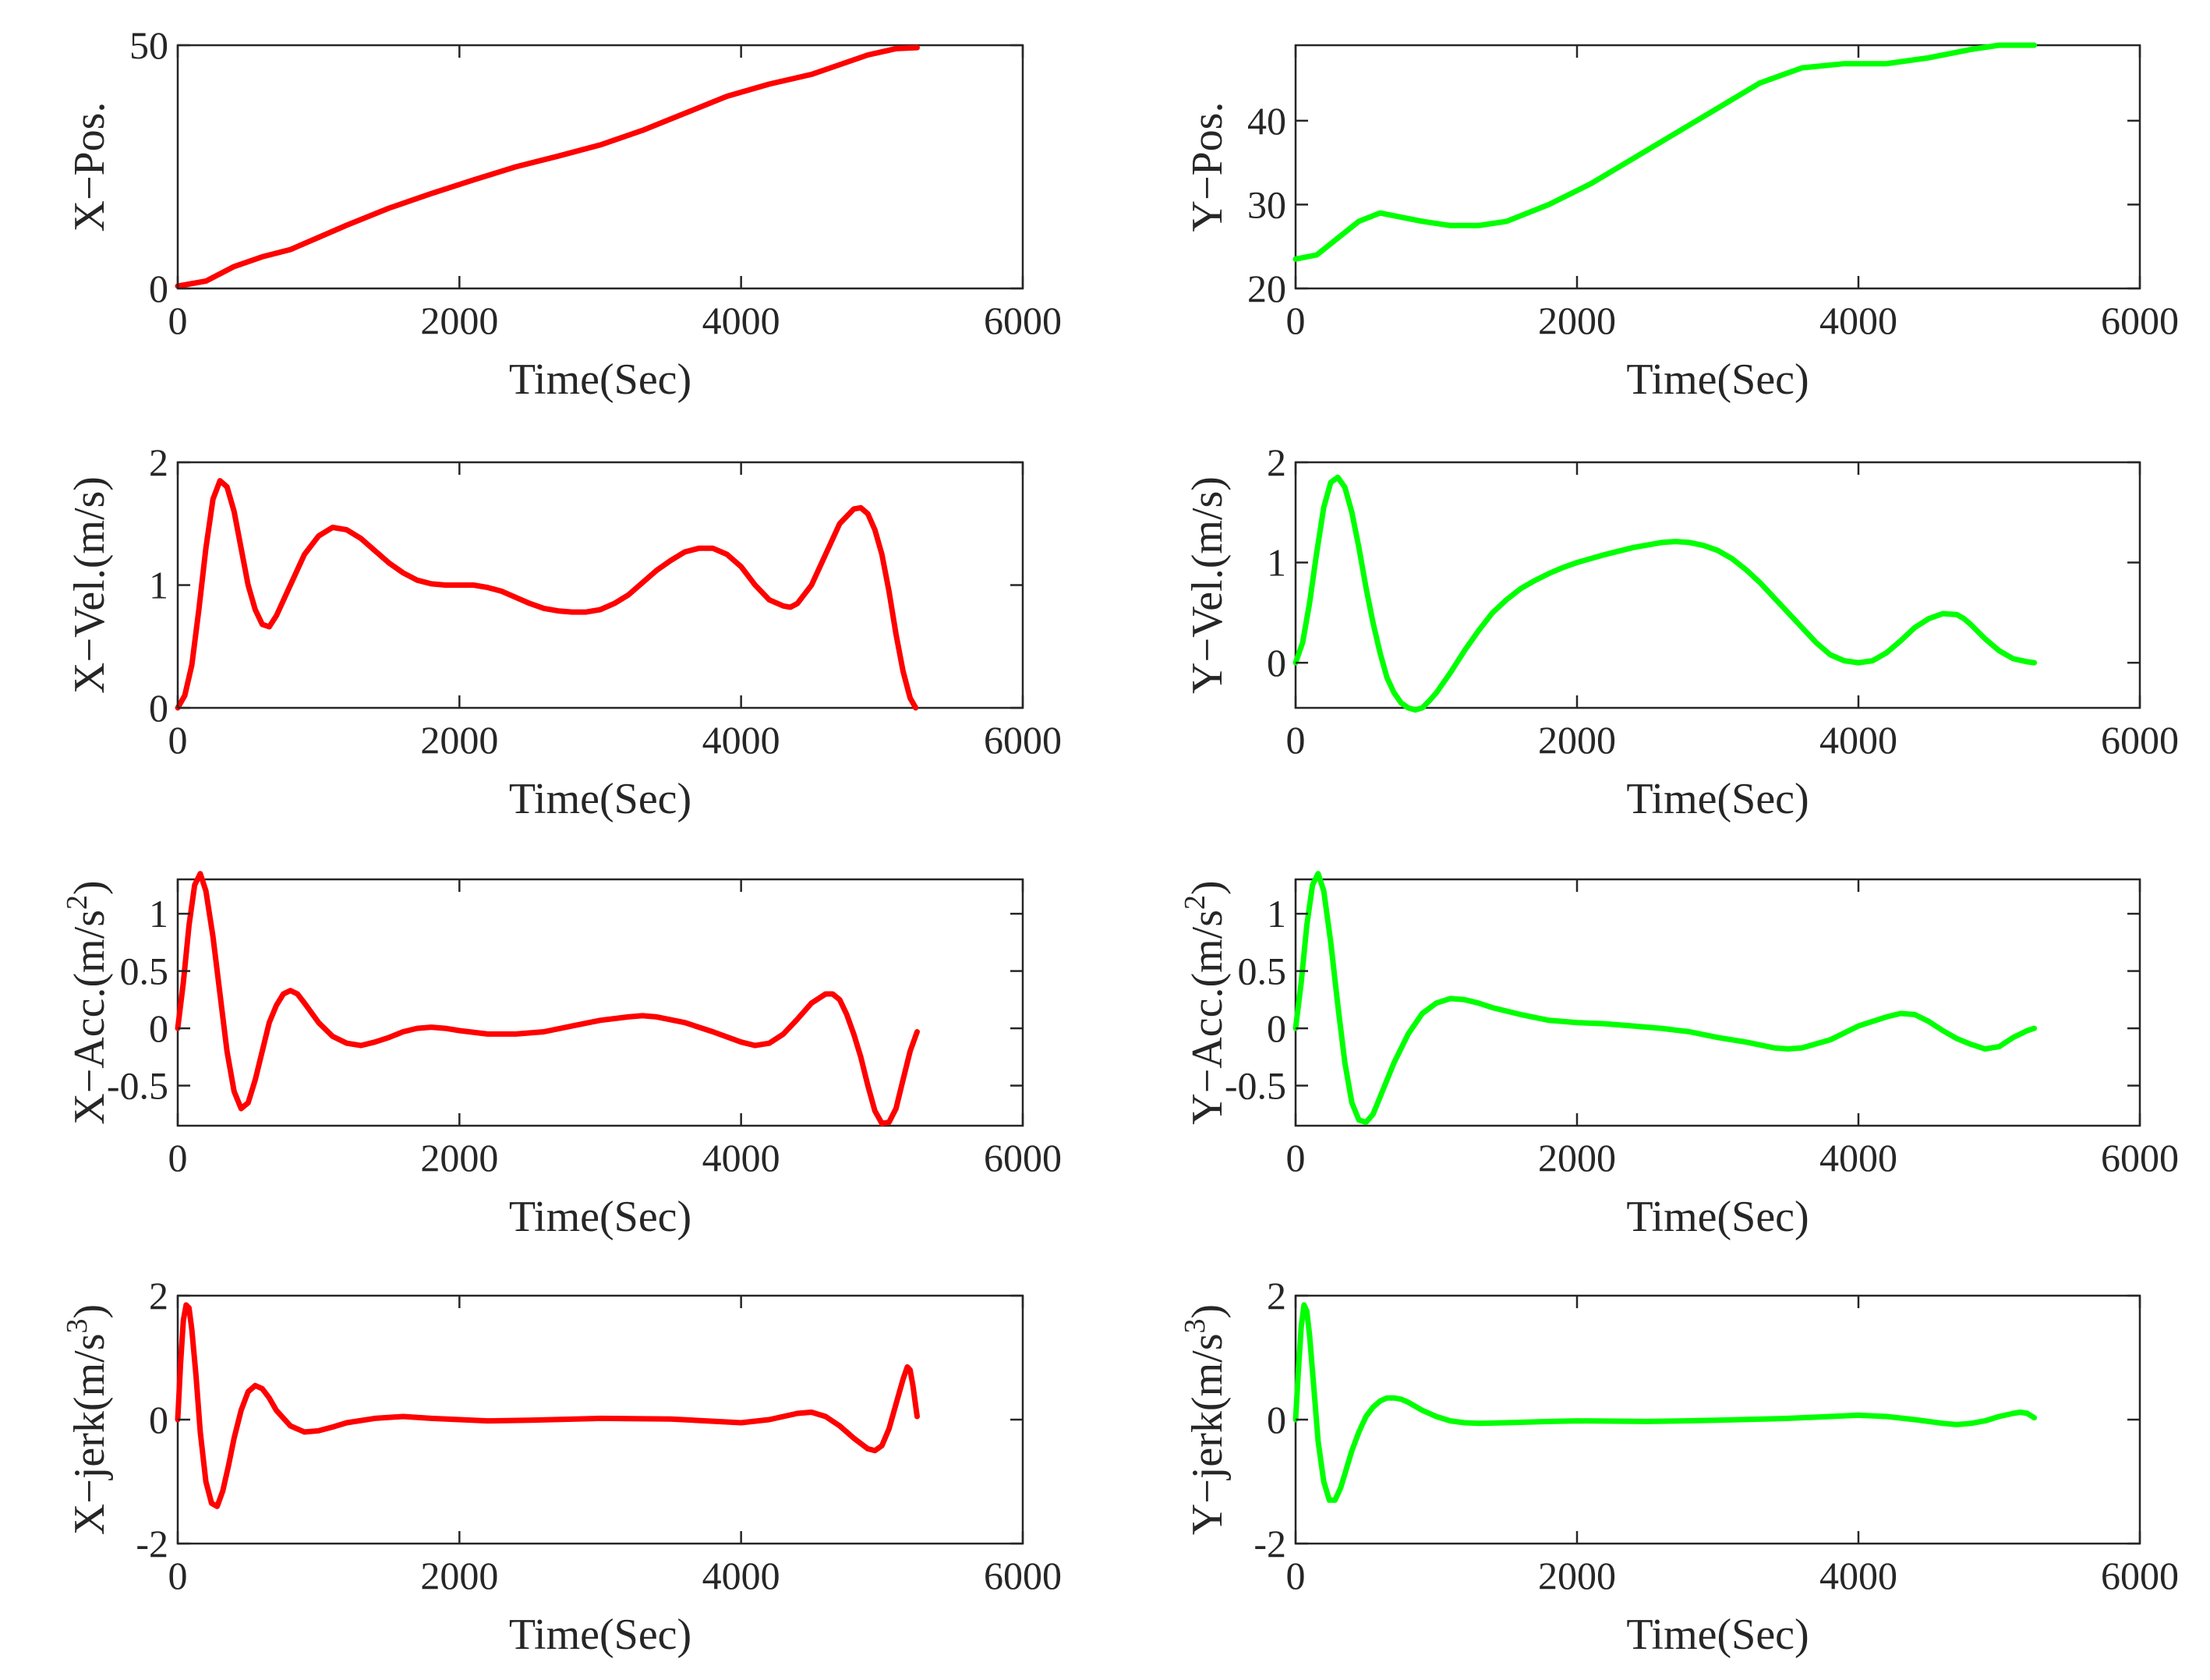 Image resolution: width=2210 pixels, height=1680 pixels. What do you see at coordinates (1665, 594) in the screenshot?
I see `series-line-y-vel` at bounding box center [1665, 594].